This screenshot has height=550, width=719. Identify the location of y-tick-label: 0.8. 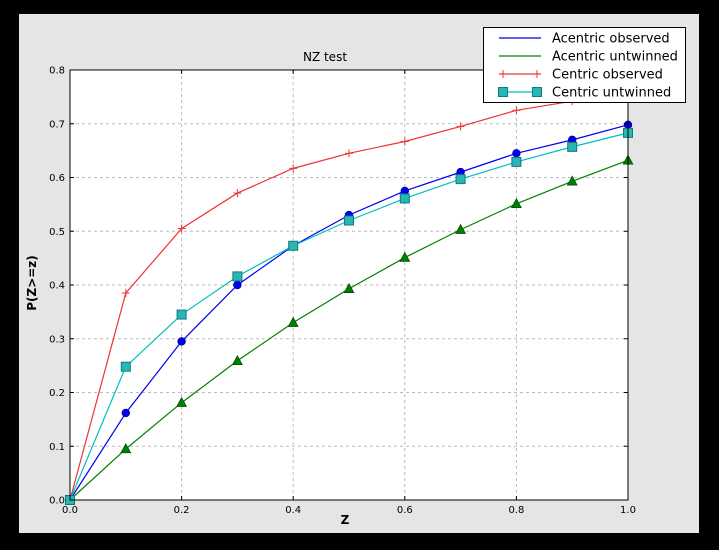
(57, 71).